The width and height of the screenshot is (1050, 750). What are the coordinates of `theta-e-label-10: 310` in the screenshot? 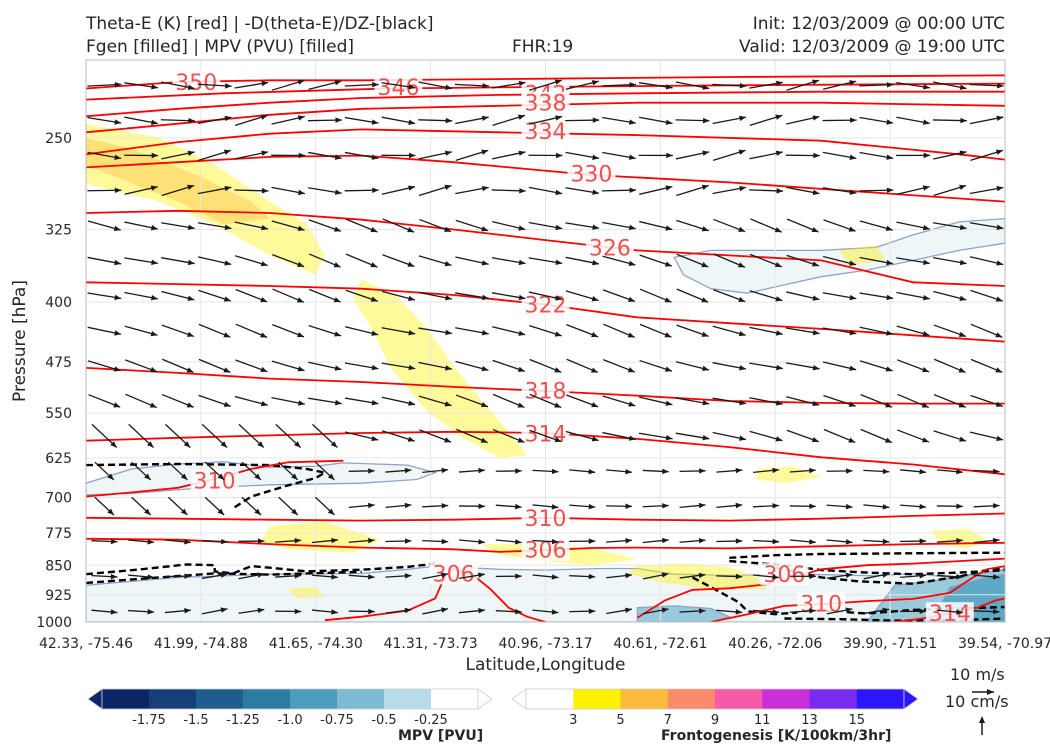 It's located at (215, 482).